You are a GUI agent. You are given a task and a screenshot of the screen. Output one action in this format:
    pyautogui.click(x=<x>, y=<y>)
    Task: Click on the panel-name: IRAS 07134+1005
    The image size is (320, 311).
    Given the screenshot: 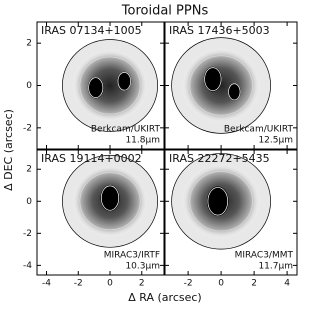 What is the action you would take?
    pyautogui.click(x=91, y=30)
    